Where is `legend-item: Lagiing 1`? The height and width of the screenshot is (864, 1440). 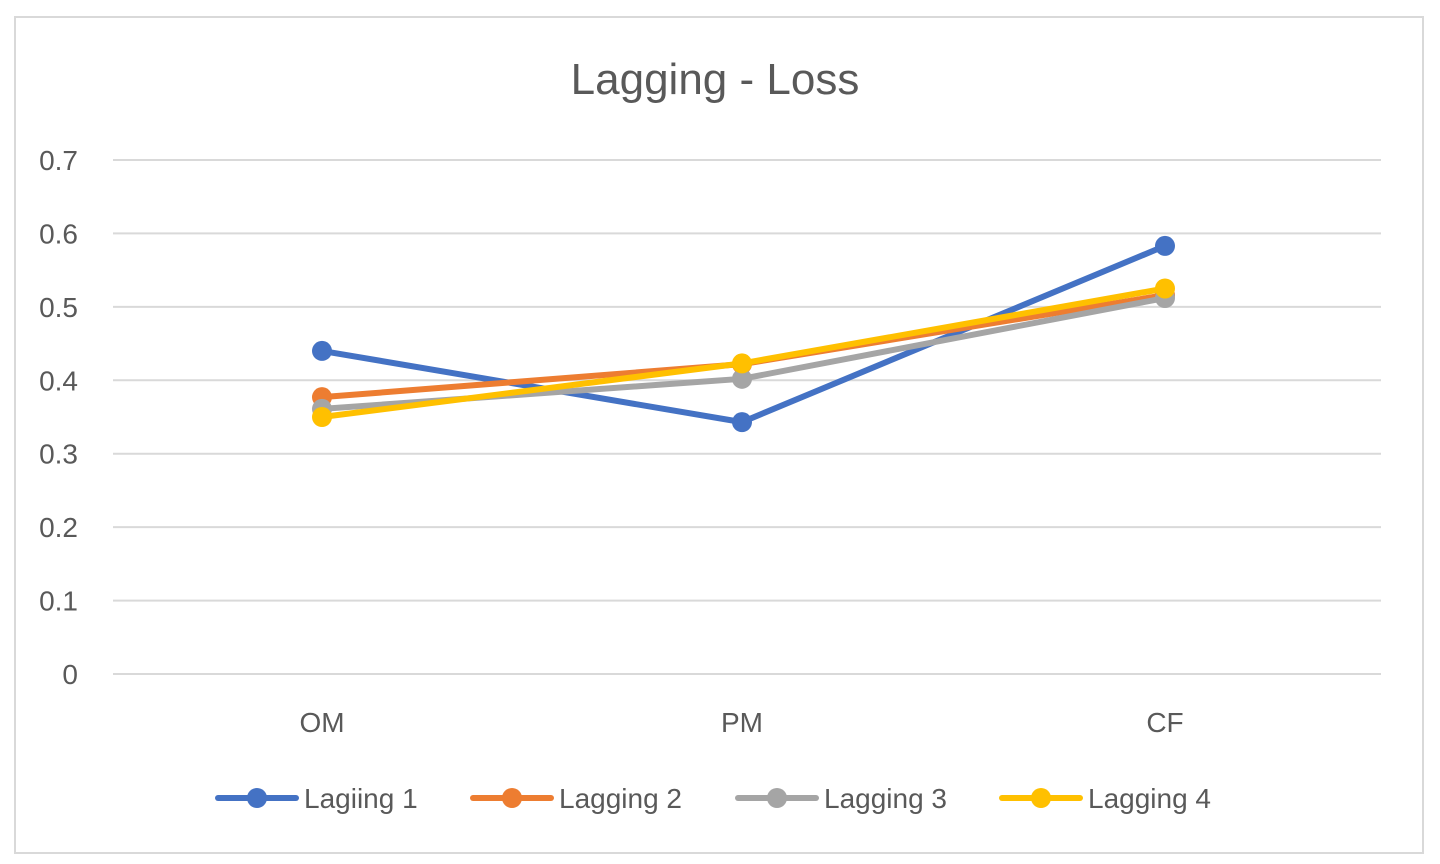
legend-item: Lagiing 1 is located at coordinates (316, 798).